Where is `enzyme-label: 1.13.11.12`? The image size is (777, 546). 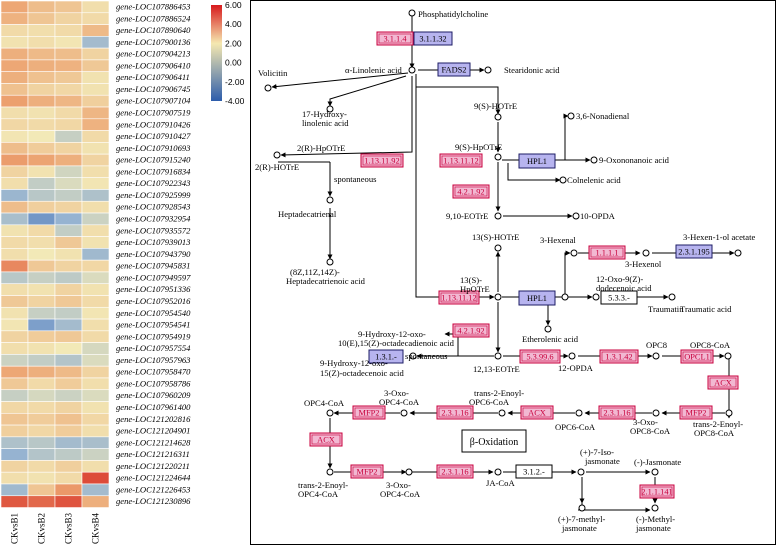
enzyme-label: 1.13.11.12 is located at coordinates (458, 298).